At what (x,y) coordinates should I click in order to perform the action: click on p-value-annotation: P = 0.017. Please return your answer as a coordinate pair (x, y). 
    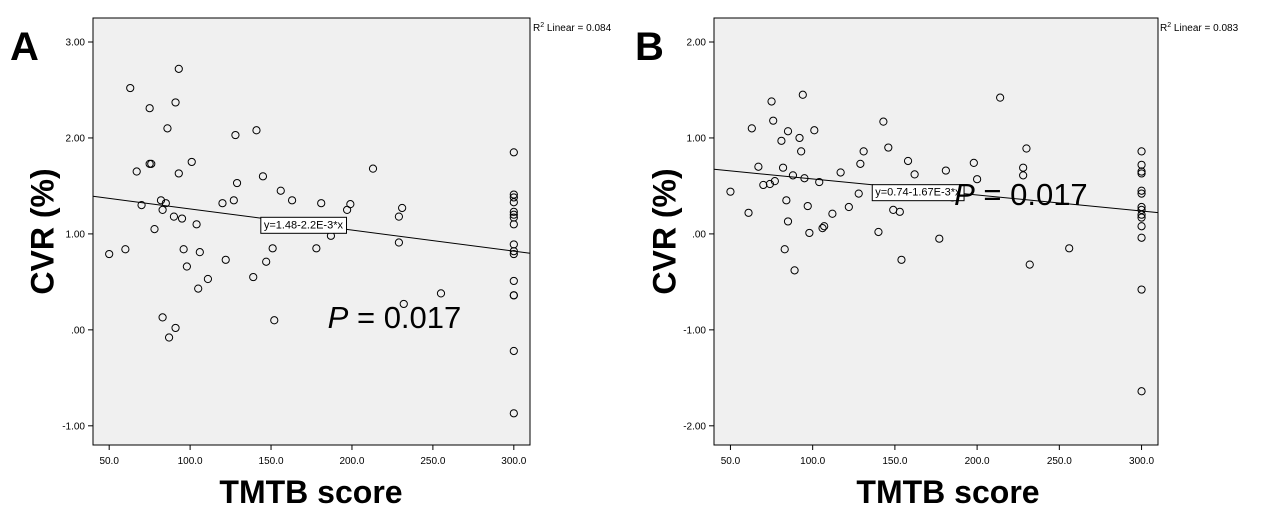
    Looking at the image, I should click on (395, 317).